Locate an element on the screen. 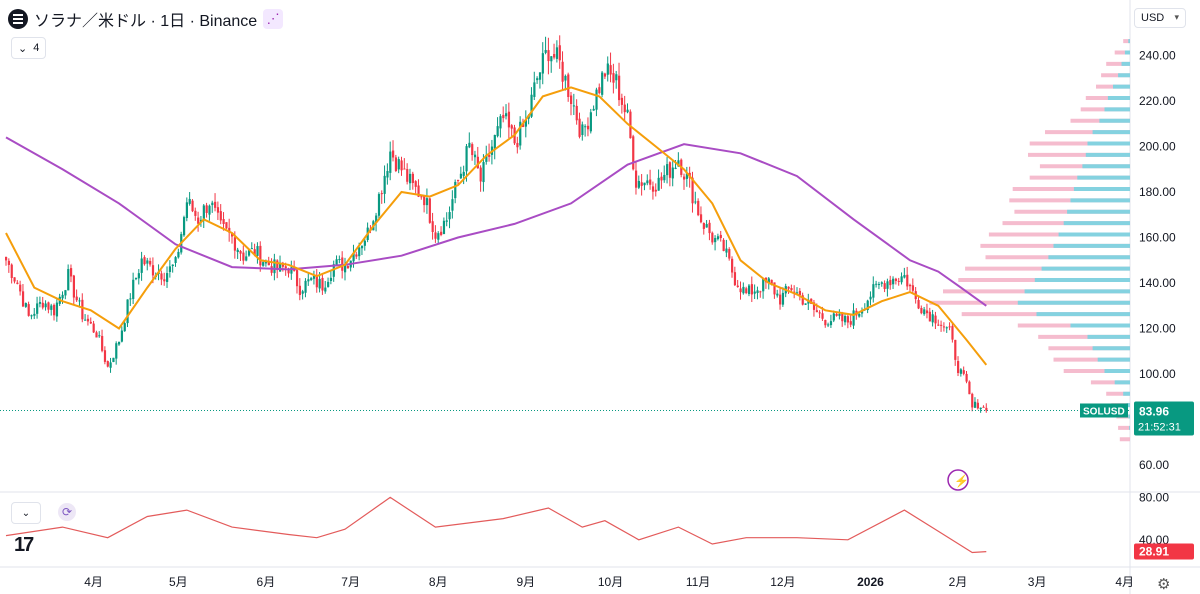 This screenshot has height=594, width=1200. share-icon: ⋰ is located at coordinates (273, 19).